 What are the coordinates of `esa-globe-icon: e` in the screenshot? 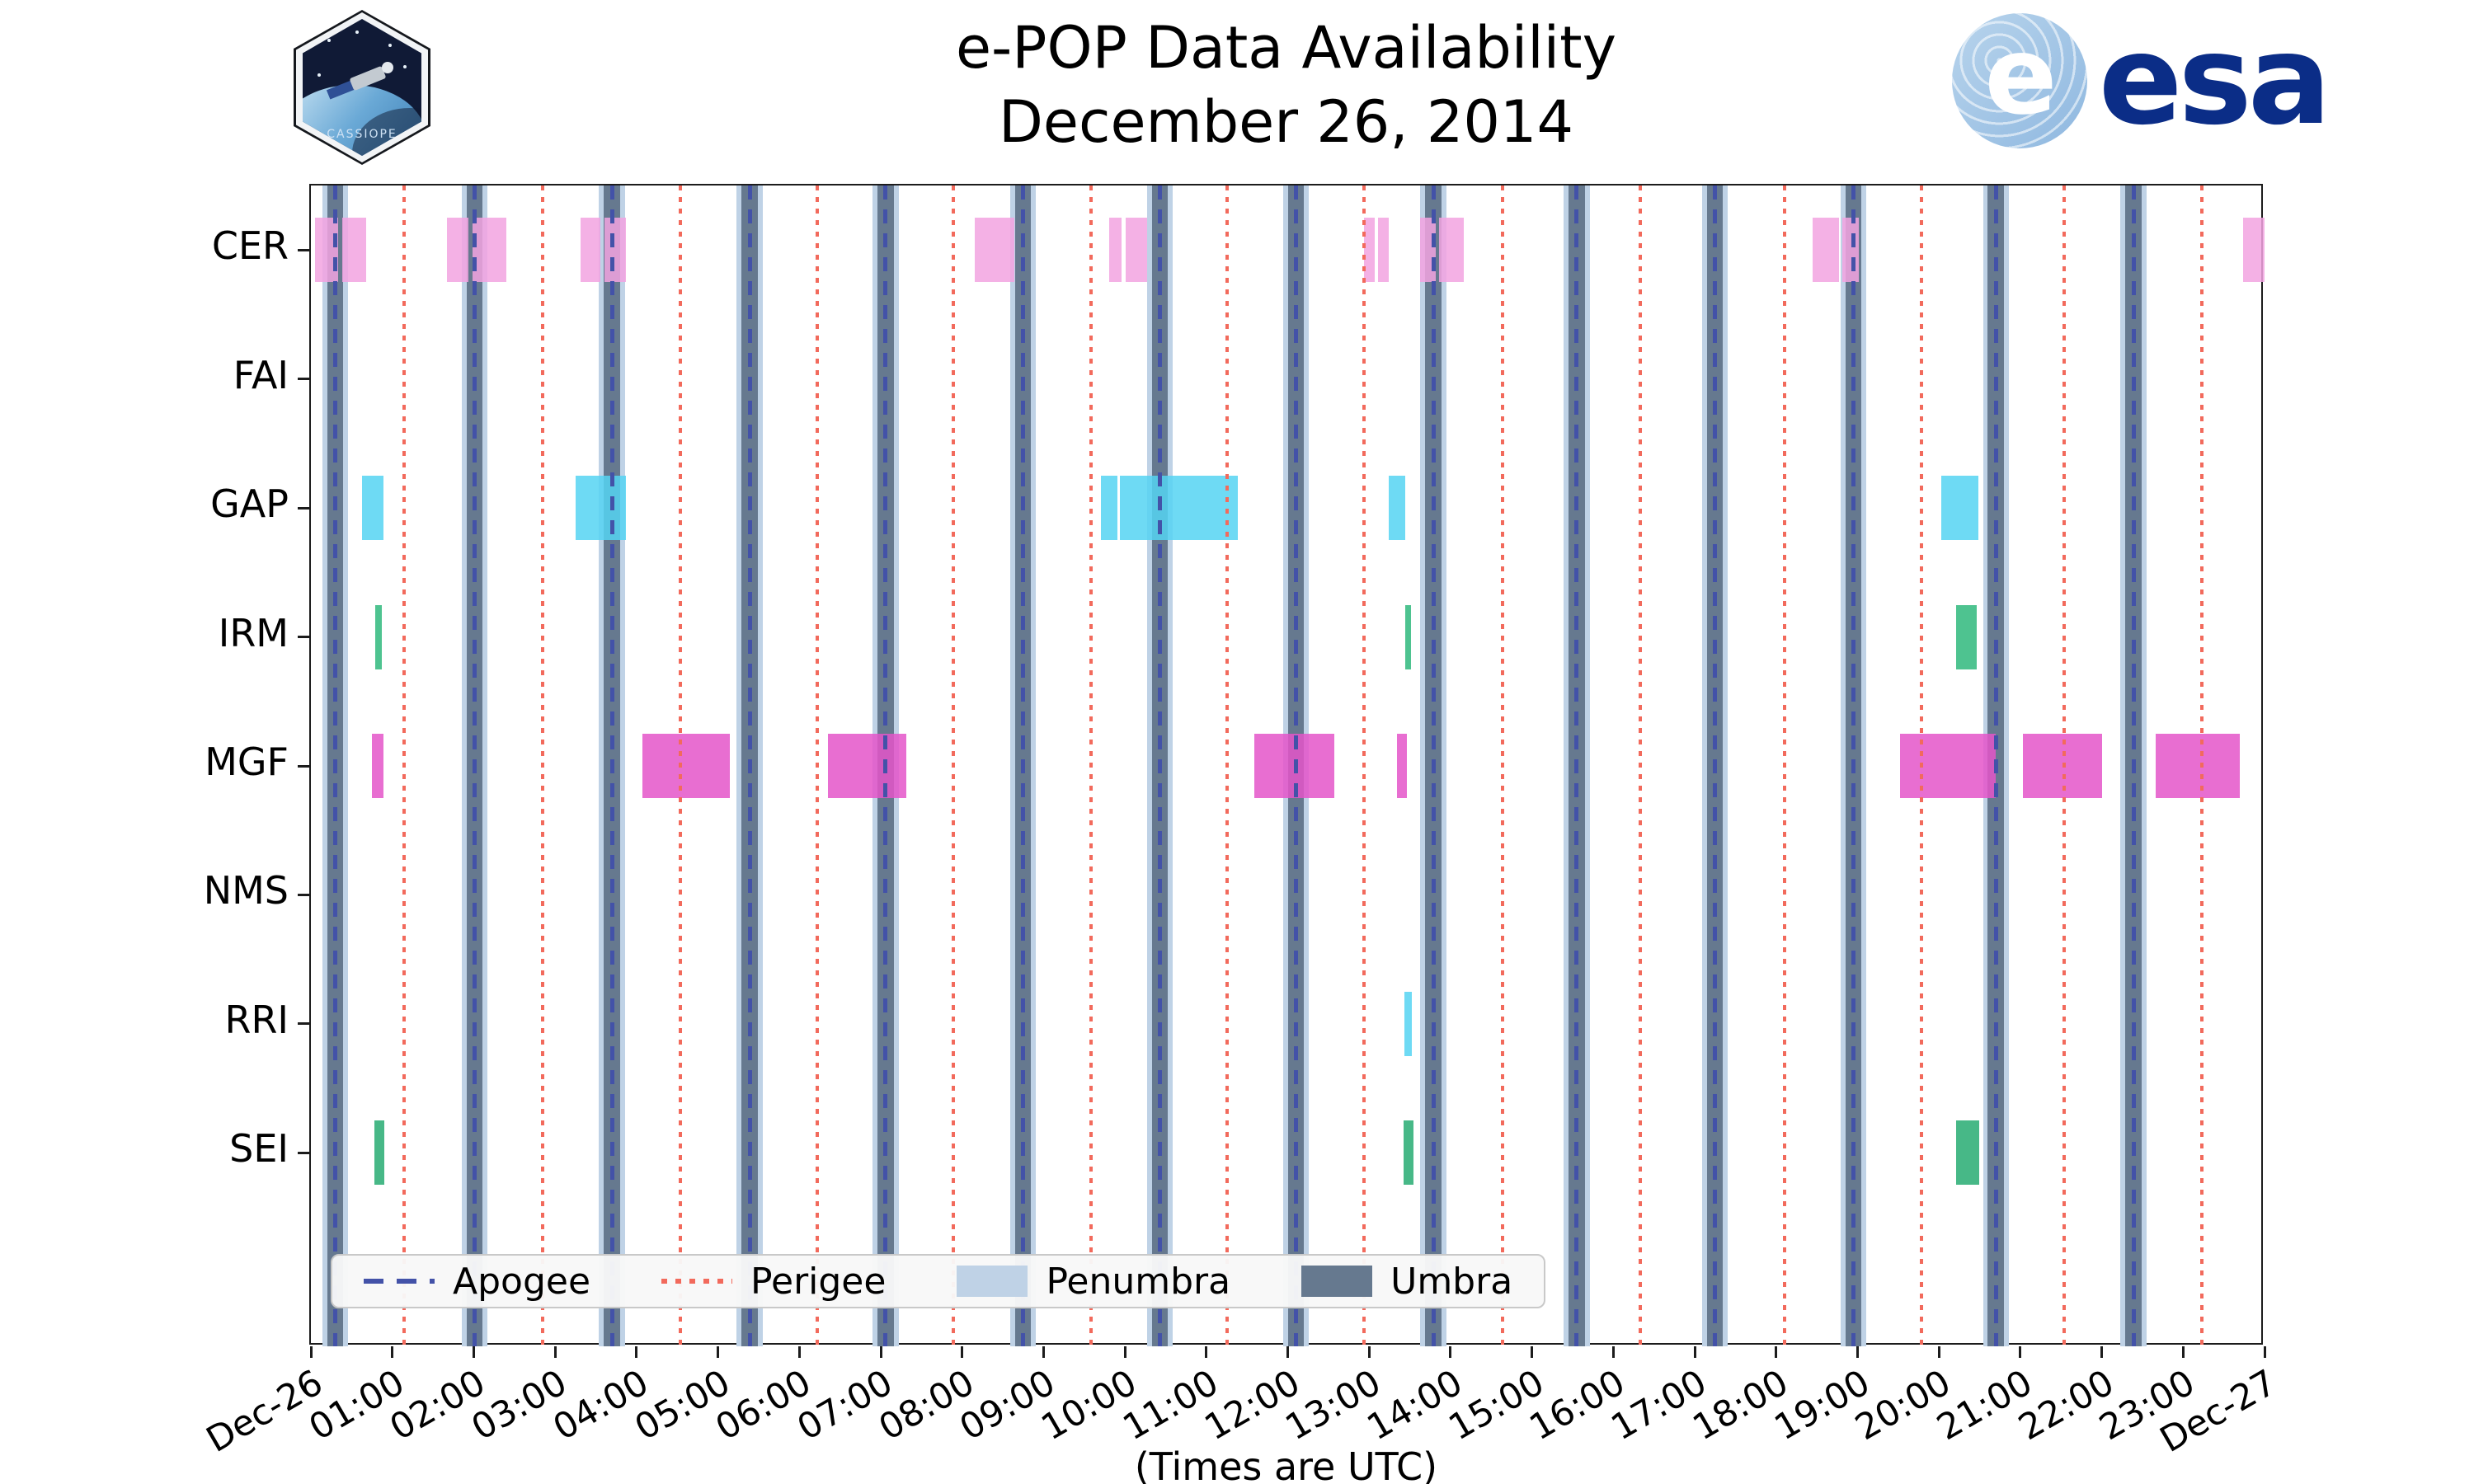 It's located at (2019, 80).